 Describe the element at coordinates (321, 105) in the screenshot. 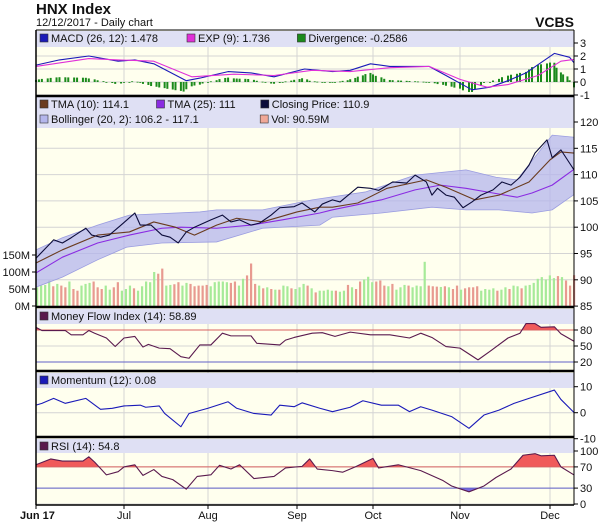

I see `legend-label: Closing Price: 110.9` at that location.